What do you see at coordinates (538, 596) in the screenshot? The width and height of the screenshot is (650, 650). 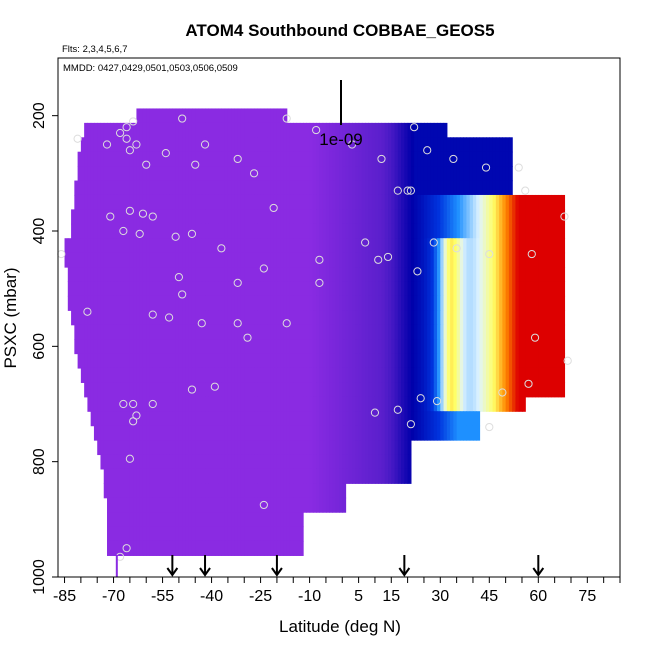 I see `x-tick-label: 60` at bounding box center [538, 596].